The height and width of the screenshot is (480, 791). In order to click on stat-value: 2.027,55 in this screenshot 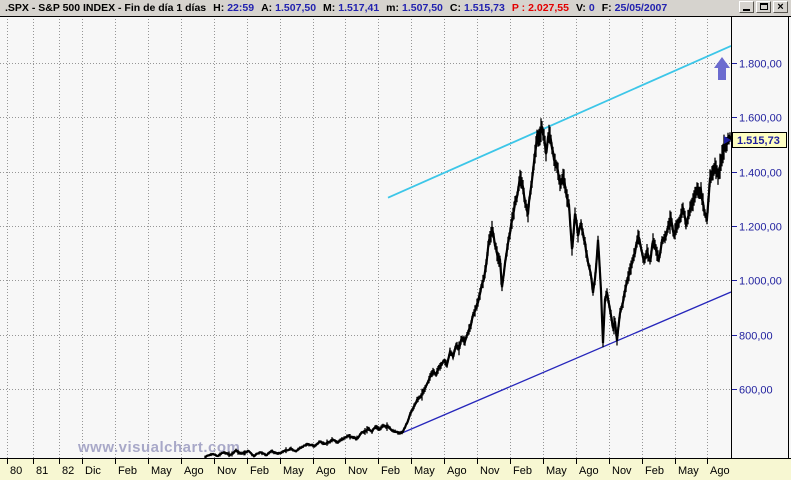, I will do `click(548, 8)`.